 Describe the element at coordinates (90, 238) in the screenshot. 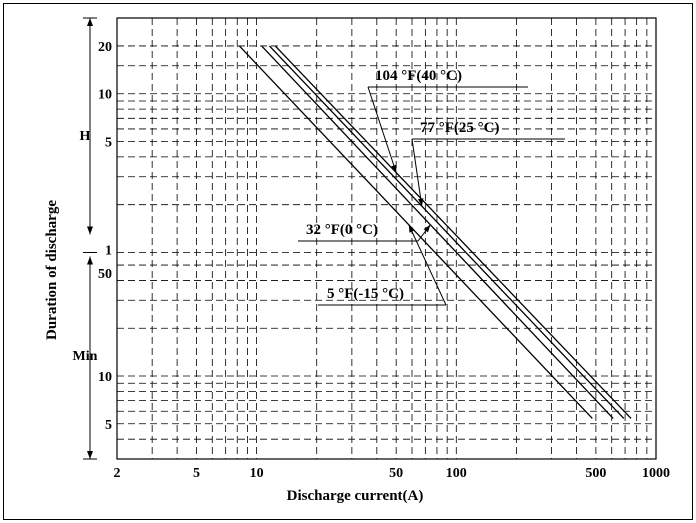

I see `unit-dimension-lines` at that location.